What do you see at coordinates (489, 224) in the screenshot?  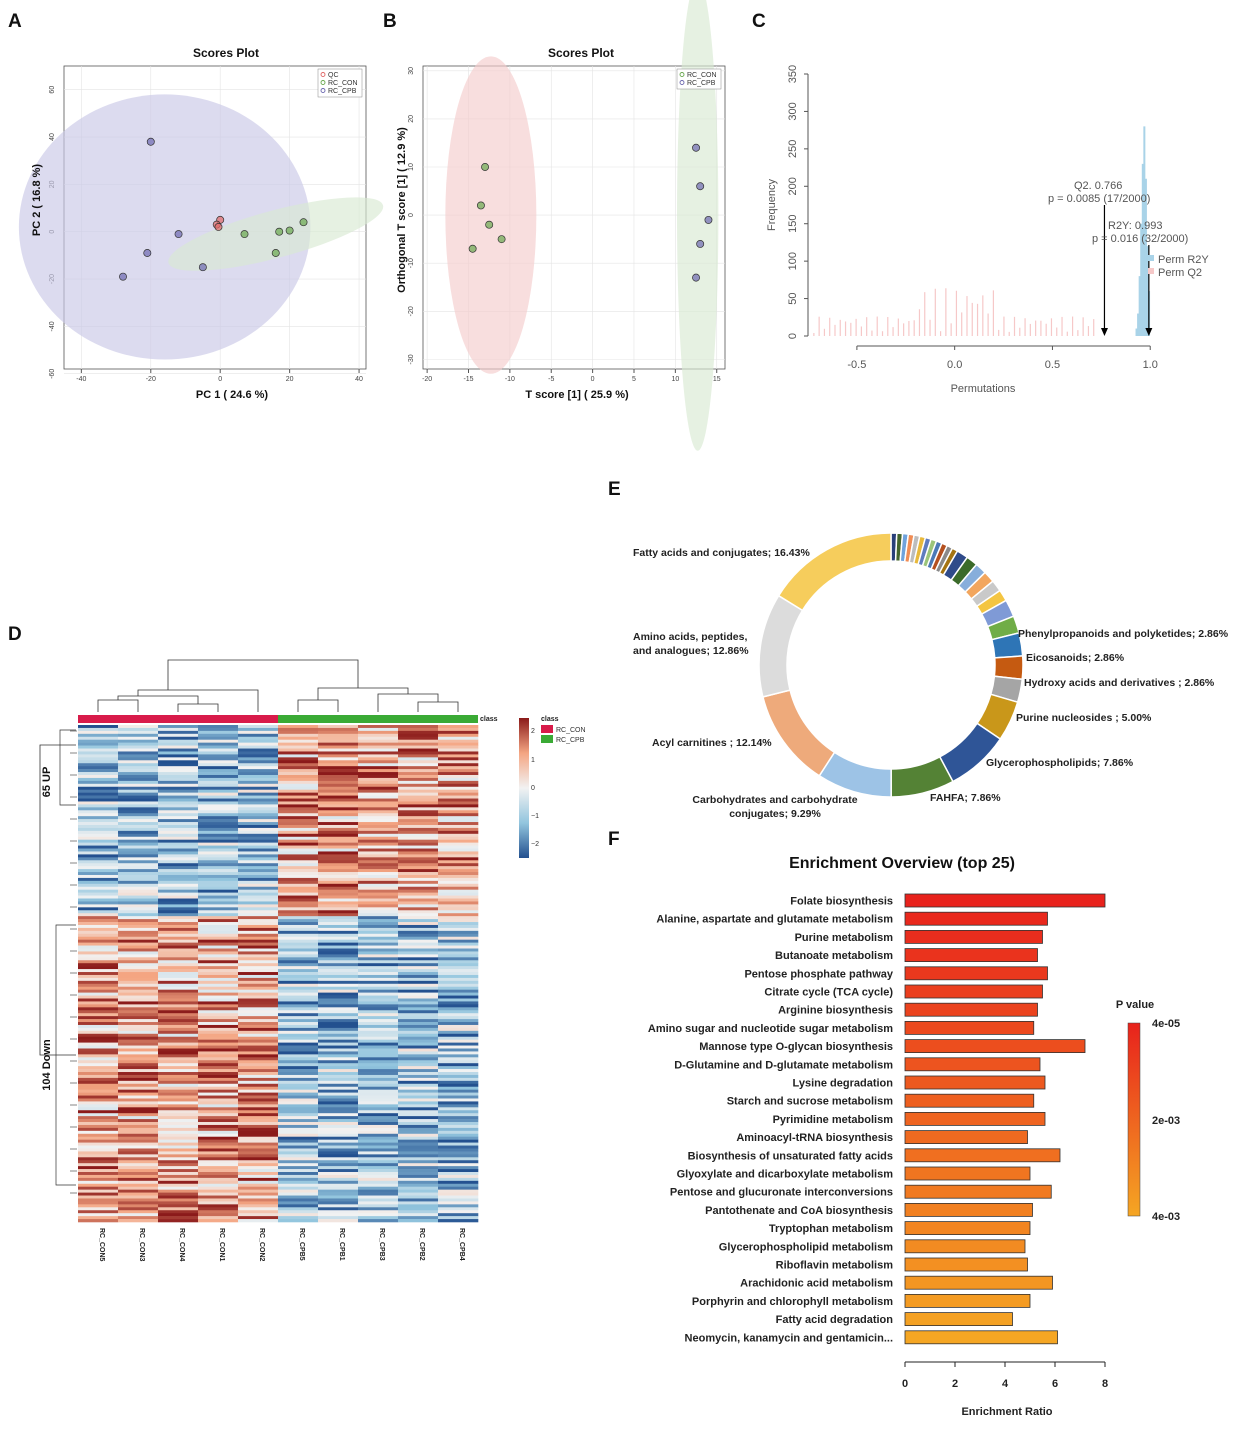 I see `data-point` at bounding box center [489, 224].